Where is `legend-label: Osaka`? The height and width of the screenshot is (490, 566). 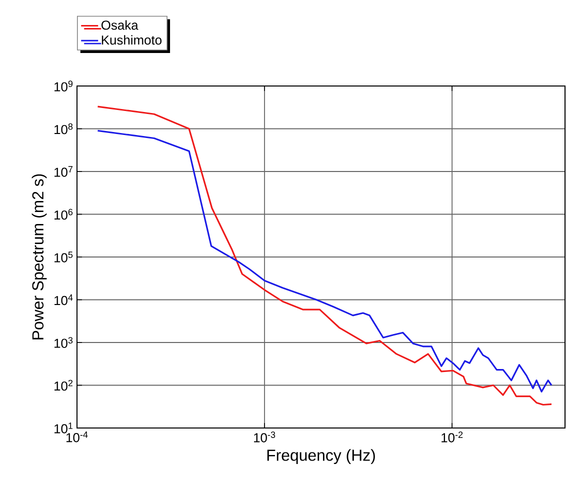 legend-label: Osaka is located at coordinates (119, 25).